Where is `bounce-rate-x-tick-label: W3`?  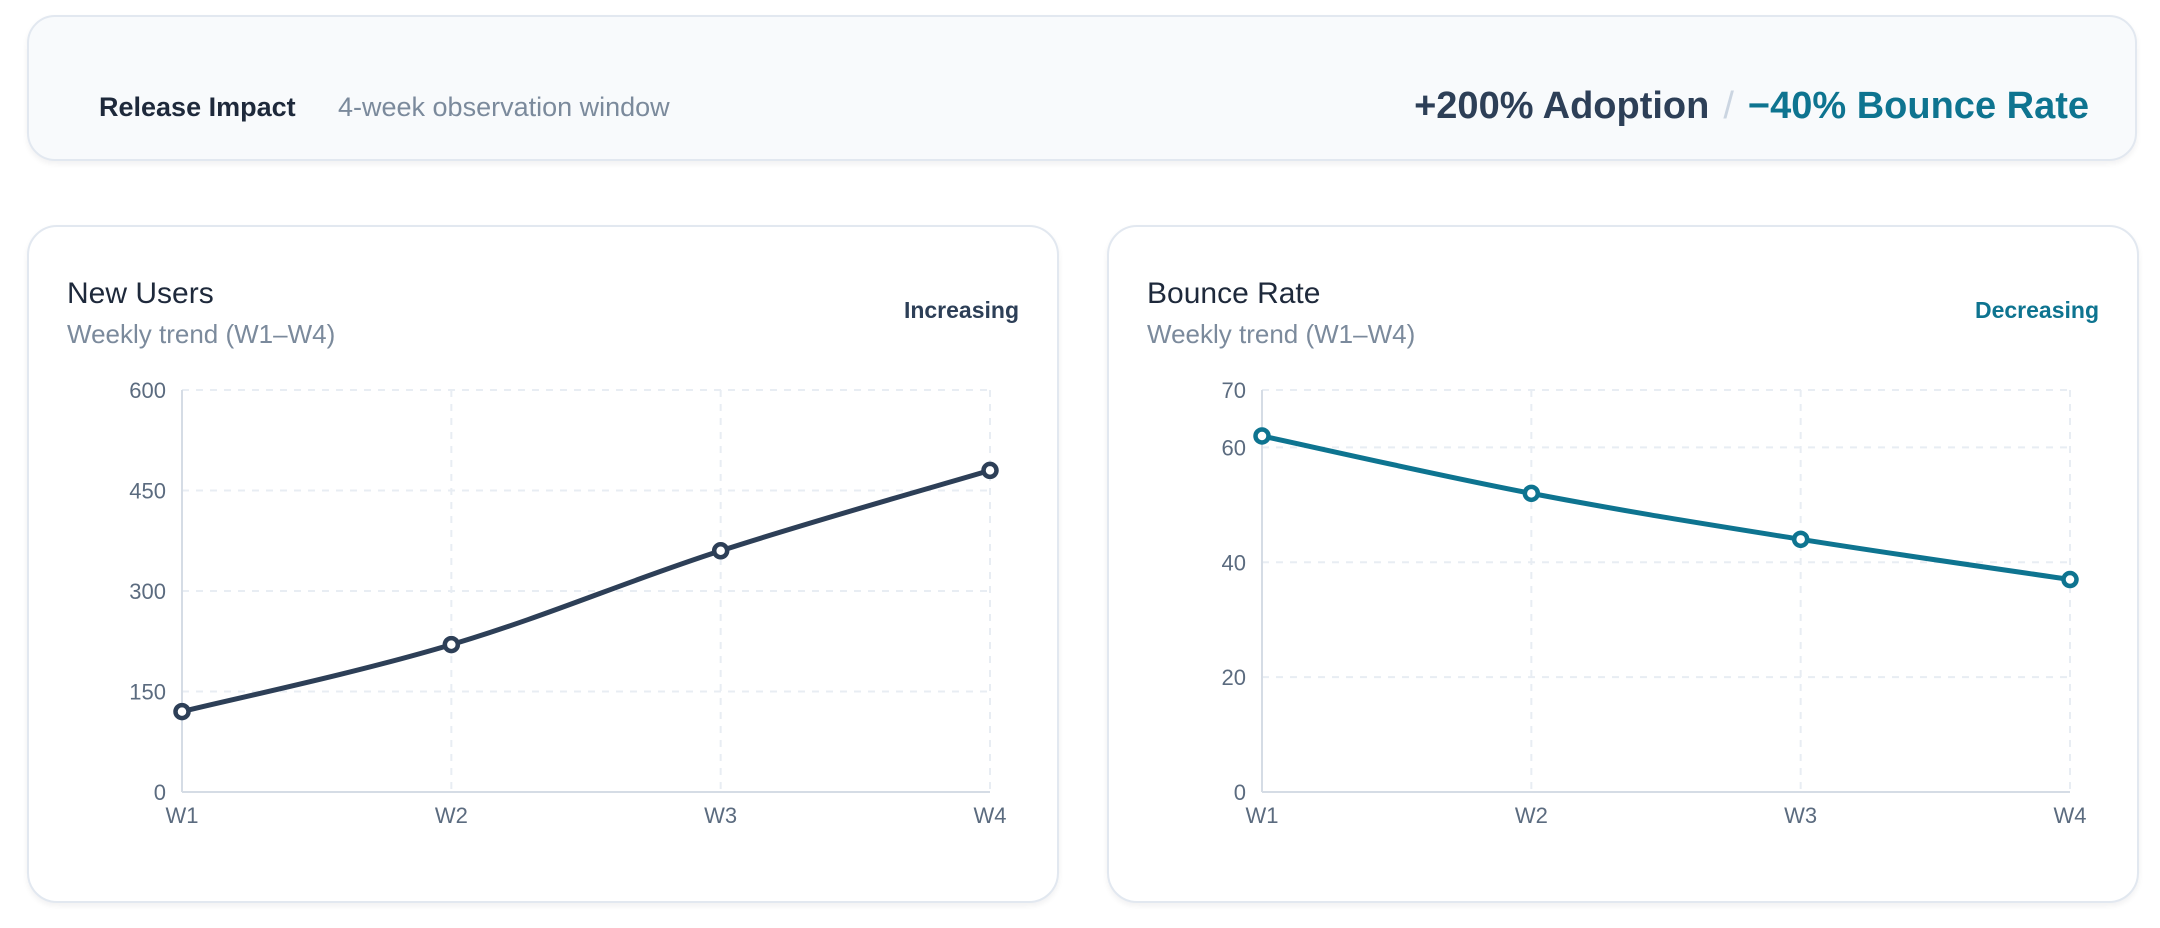 bounce-rate-x-tick-label: W3 is located at coordinates (1800, 815).